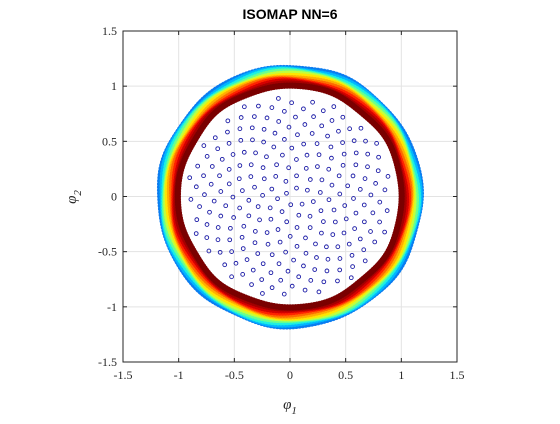  Describe the element at coordinates (114, 86) in the screenshot. I see `y-tick-label: 1` at that location.